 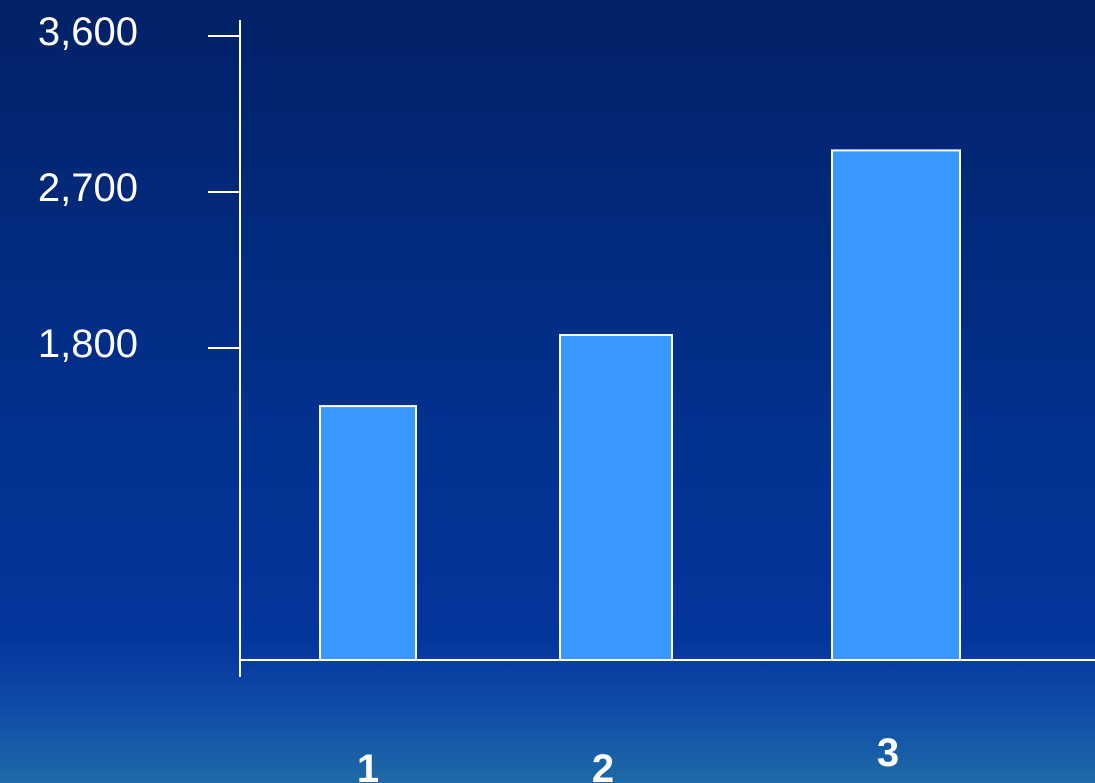 What do you see at coordinates (88, 188) in the screenshot?
I see `y-tick-label: 2,700` at bounding box center [88, 188].